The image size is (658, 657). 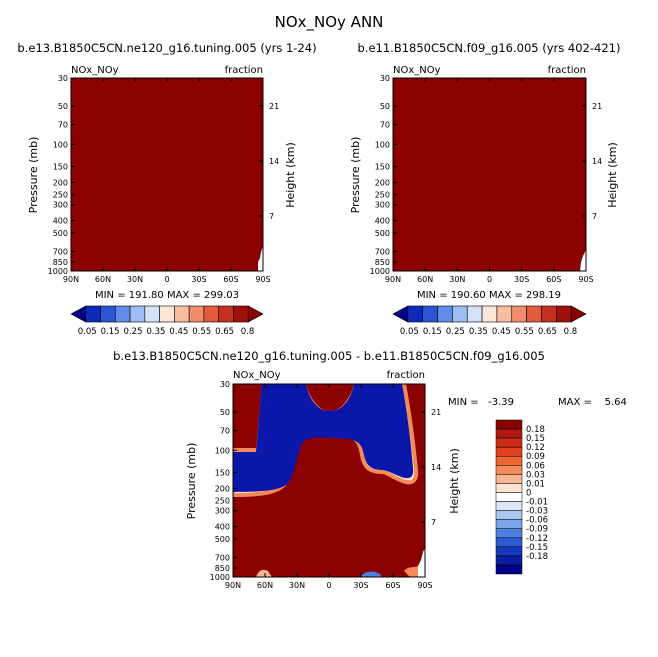 What do you see at coordinates (382, 221) in the screenshot?
I see `y-tick-label: 400` at bounding box center [382, 221].